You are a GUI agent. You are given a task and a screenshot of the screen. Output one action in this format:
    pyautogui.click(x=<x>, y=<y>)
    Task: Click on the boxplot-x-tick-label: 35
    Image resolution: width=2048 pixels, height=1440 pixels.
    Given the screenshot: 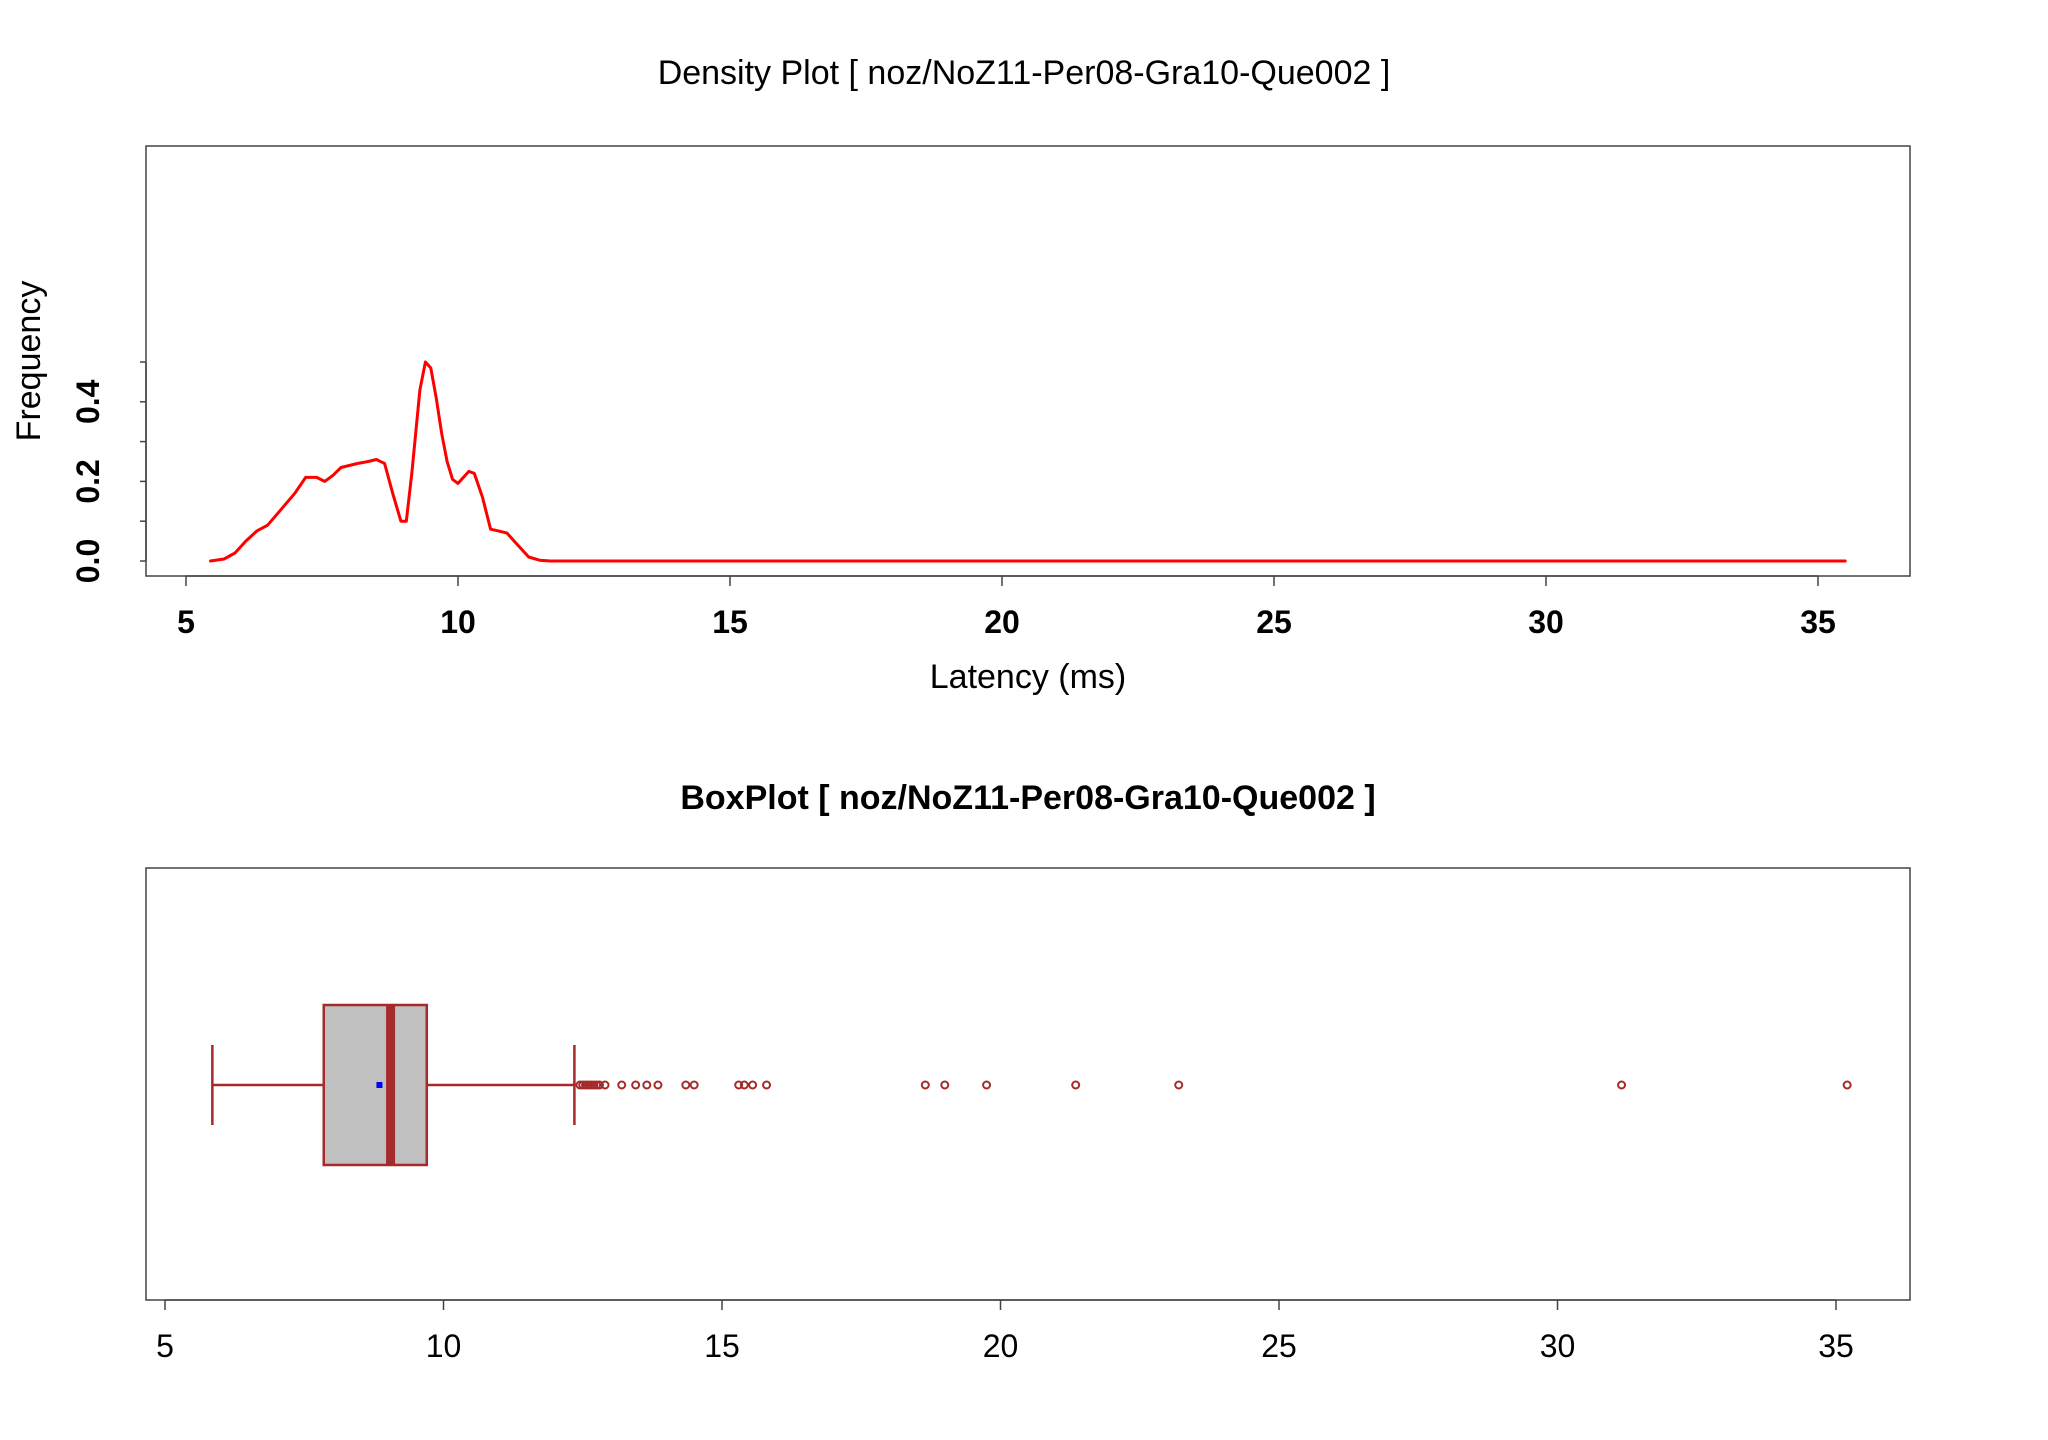 What is the action you would take?
    pyautogui.click(x=1836, y=1346)
    